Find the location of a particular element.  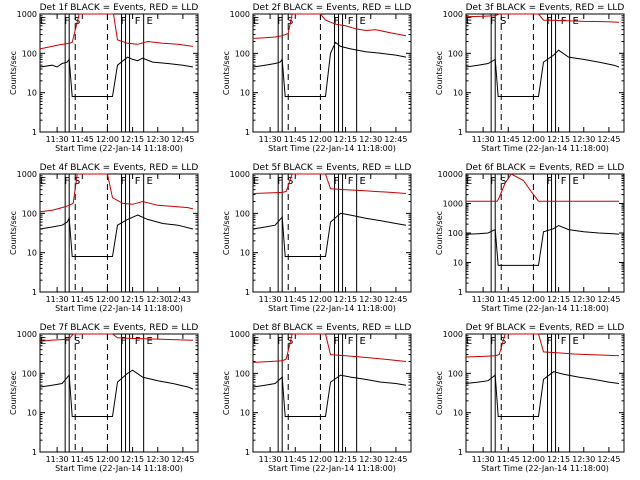

y-tick-label: 10000 is located at coordinates (450, 174).